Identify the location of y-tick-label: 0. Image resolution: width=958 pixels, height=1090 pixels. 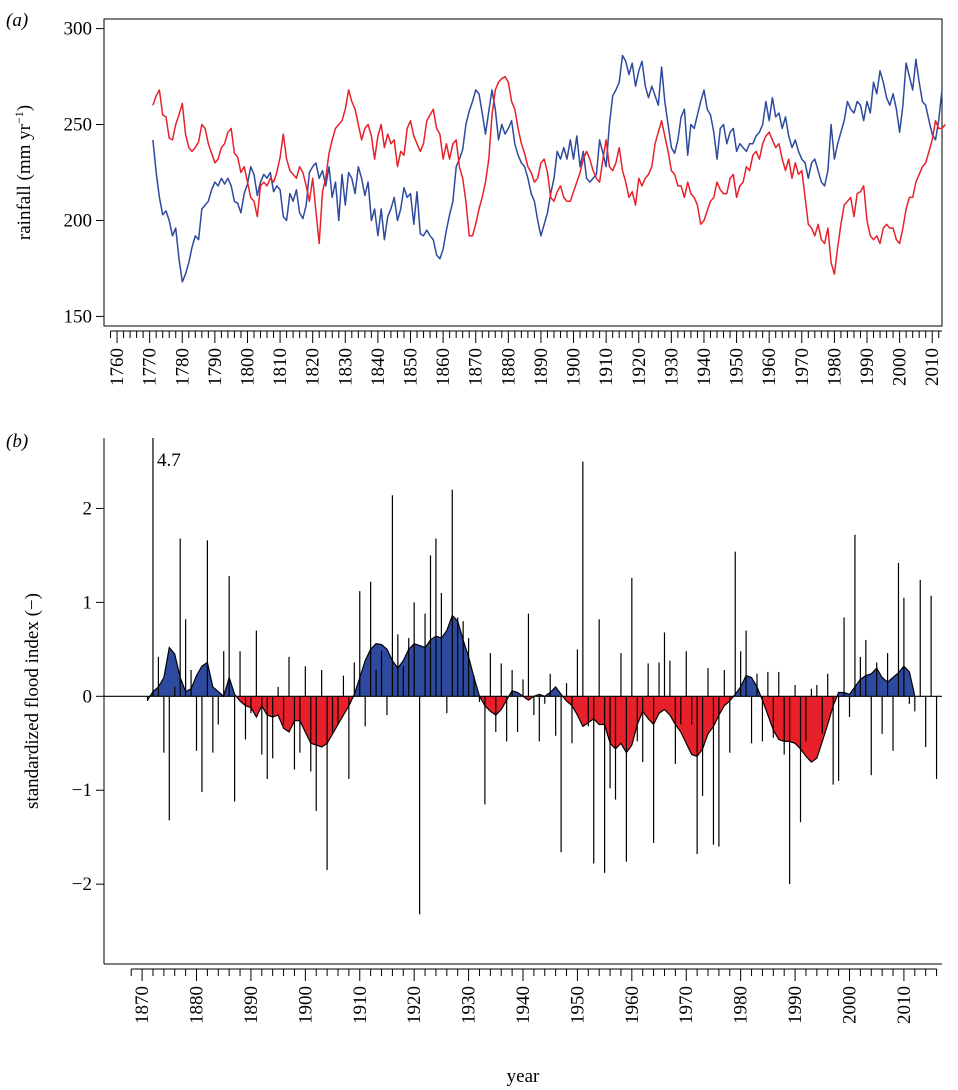
(88, 696).